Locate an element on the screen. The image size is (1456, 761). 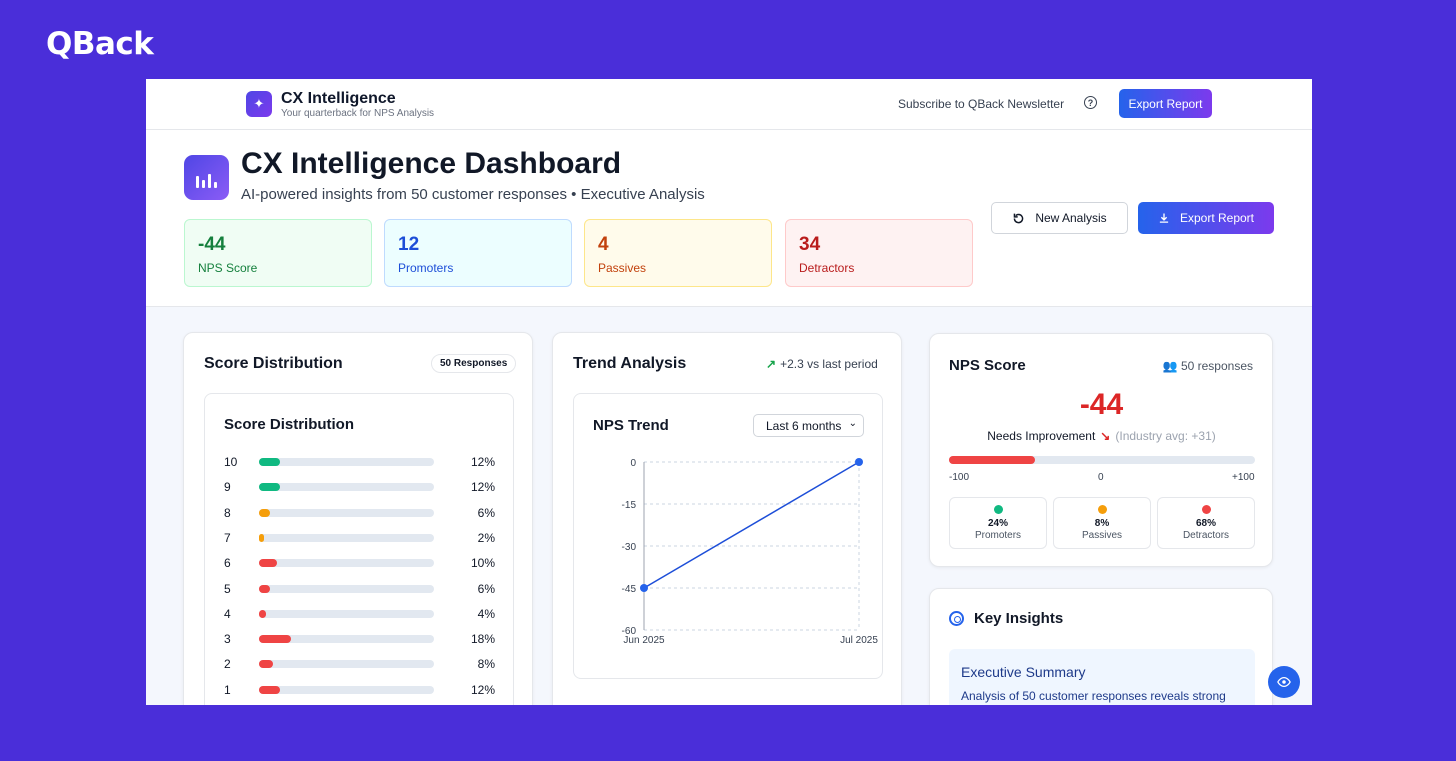
score-label: 6 is located at coordinates (227, 563).